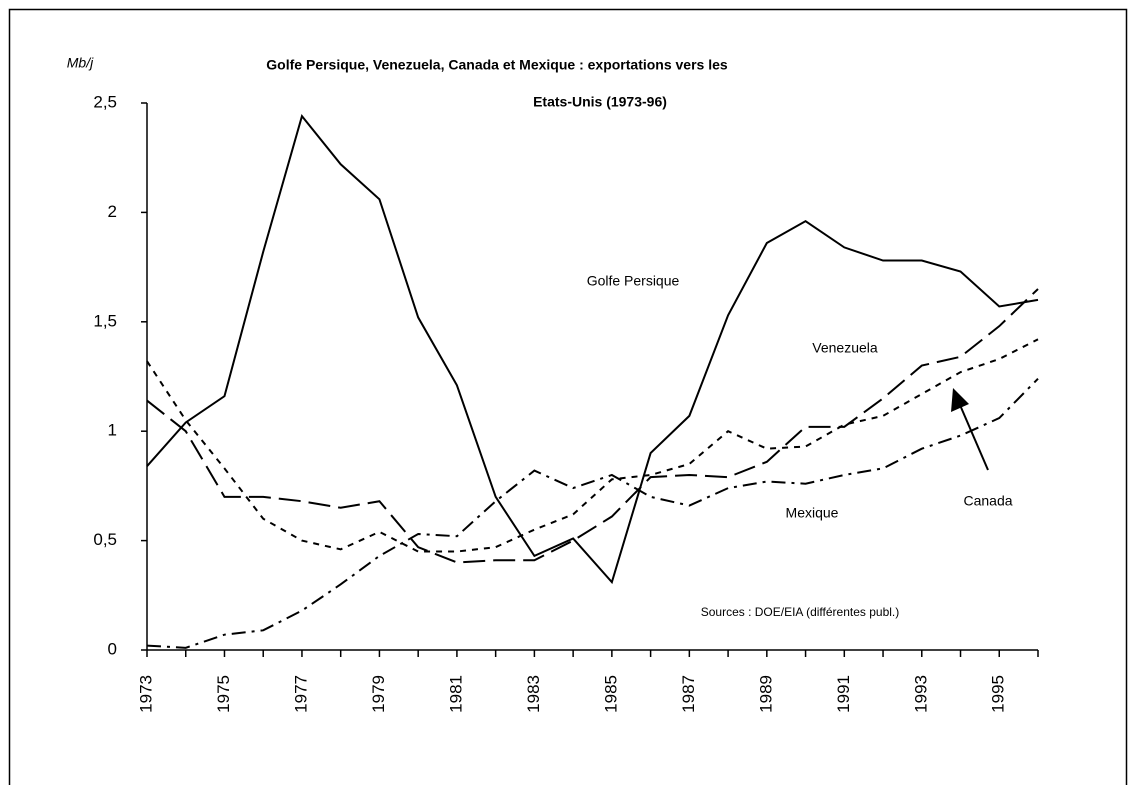 This screenshot has height=785, width=1135. I want to click on series-label: Canada, so click(987, 501).